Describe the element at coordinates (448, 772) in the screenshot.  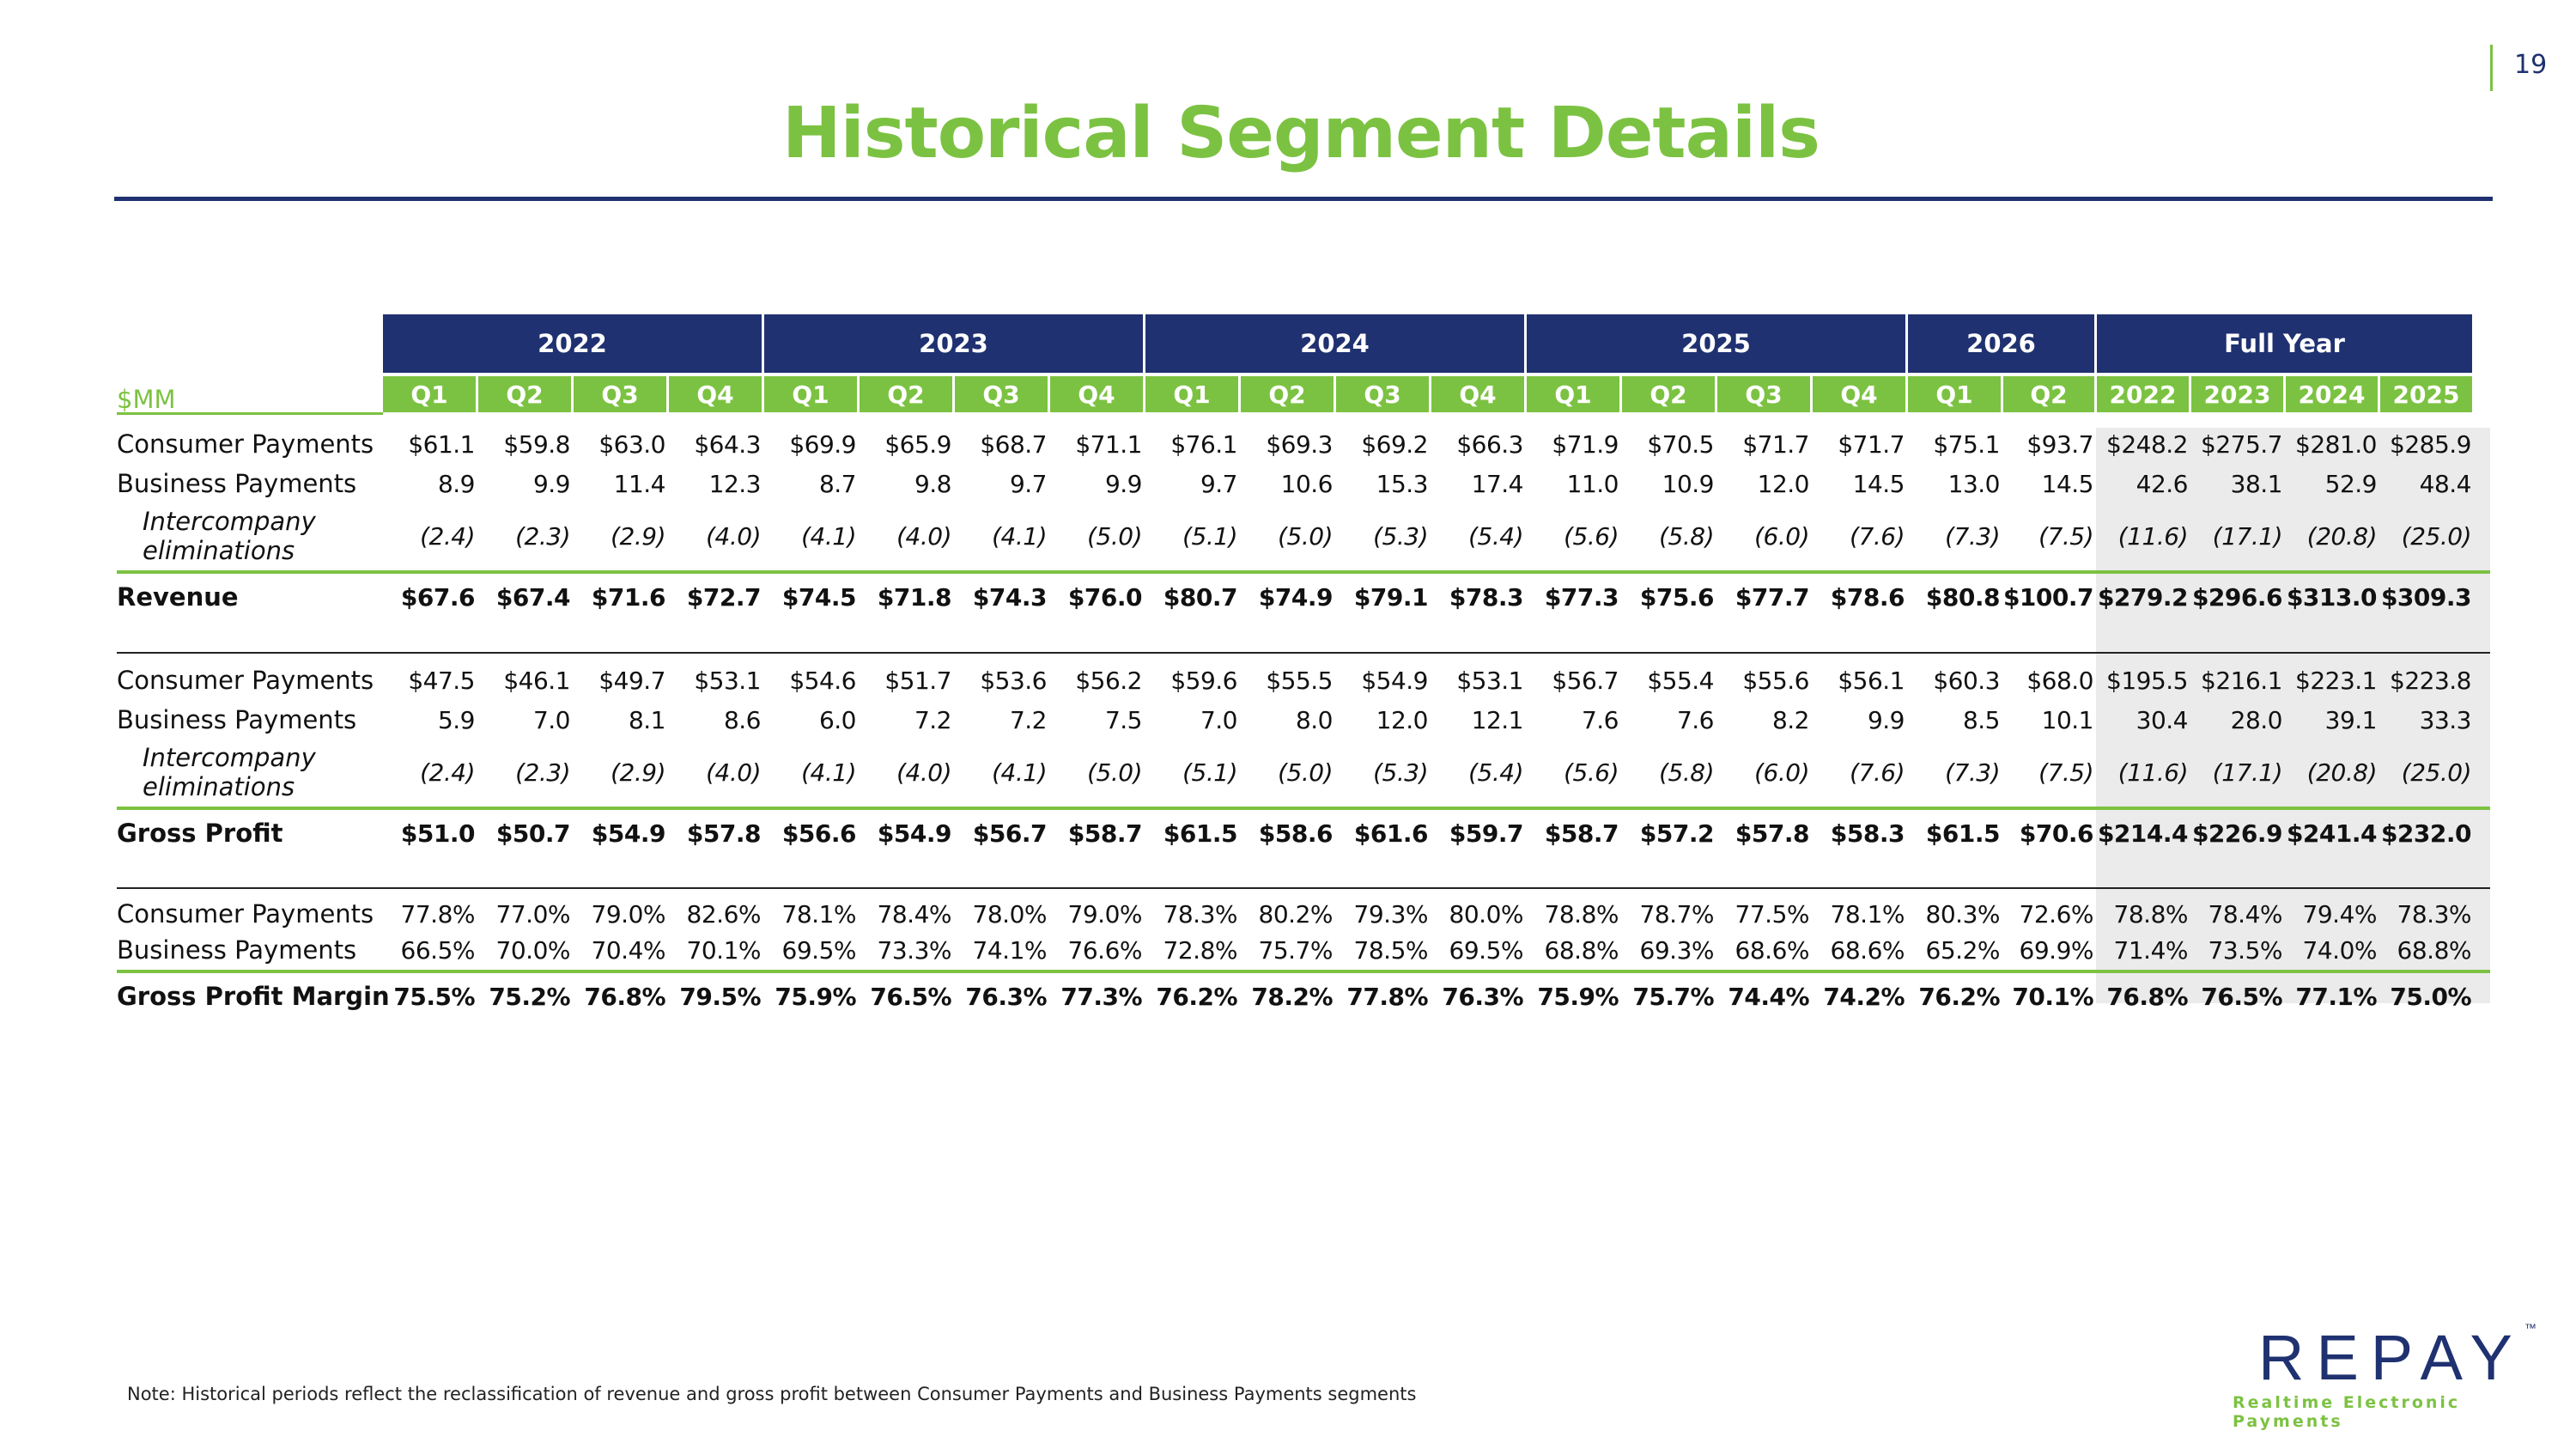
I see `row-value: (2.4)` at that location.